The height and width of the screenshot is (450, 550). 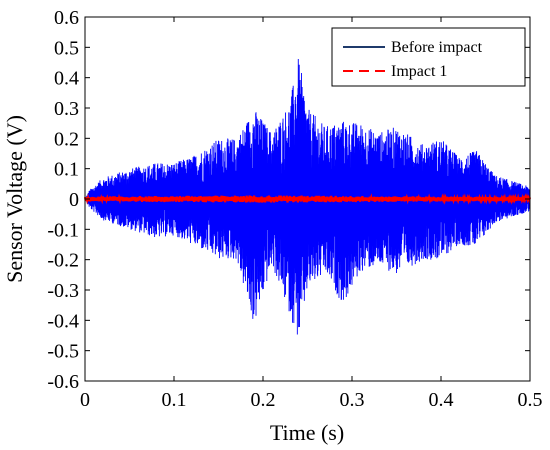 What do you see at coordinates (63, 352) in the screenshot?
I see `y-tick-label: -0.5` at bounding box center [63, 352].